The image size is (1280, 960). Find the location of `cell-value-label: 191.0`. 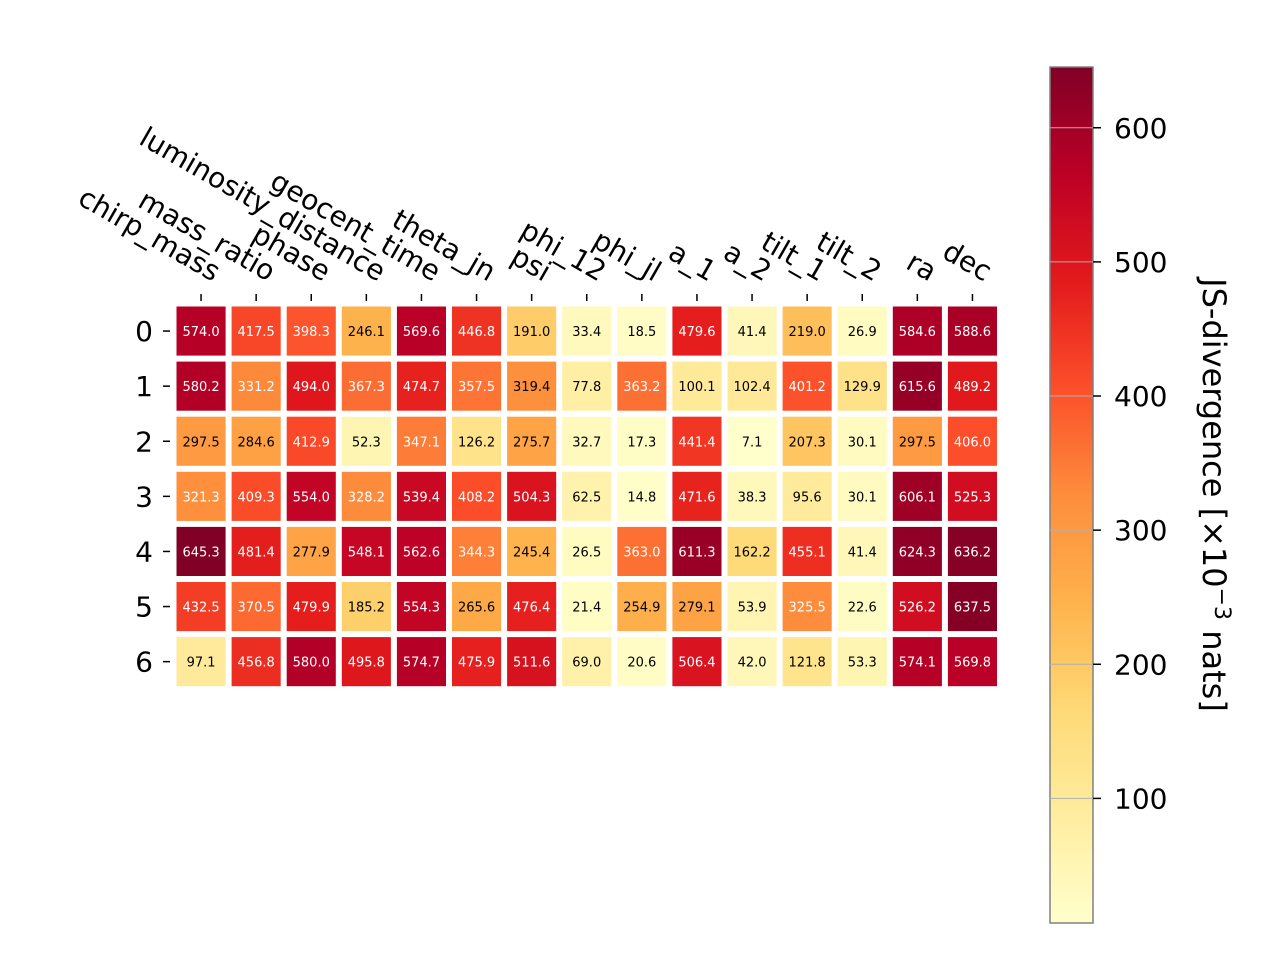

cell-value-label: 191.0 is located at coordinates (531, 332).